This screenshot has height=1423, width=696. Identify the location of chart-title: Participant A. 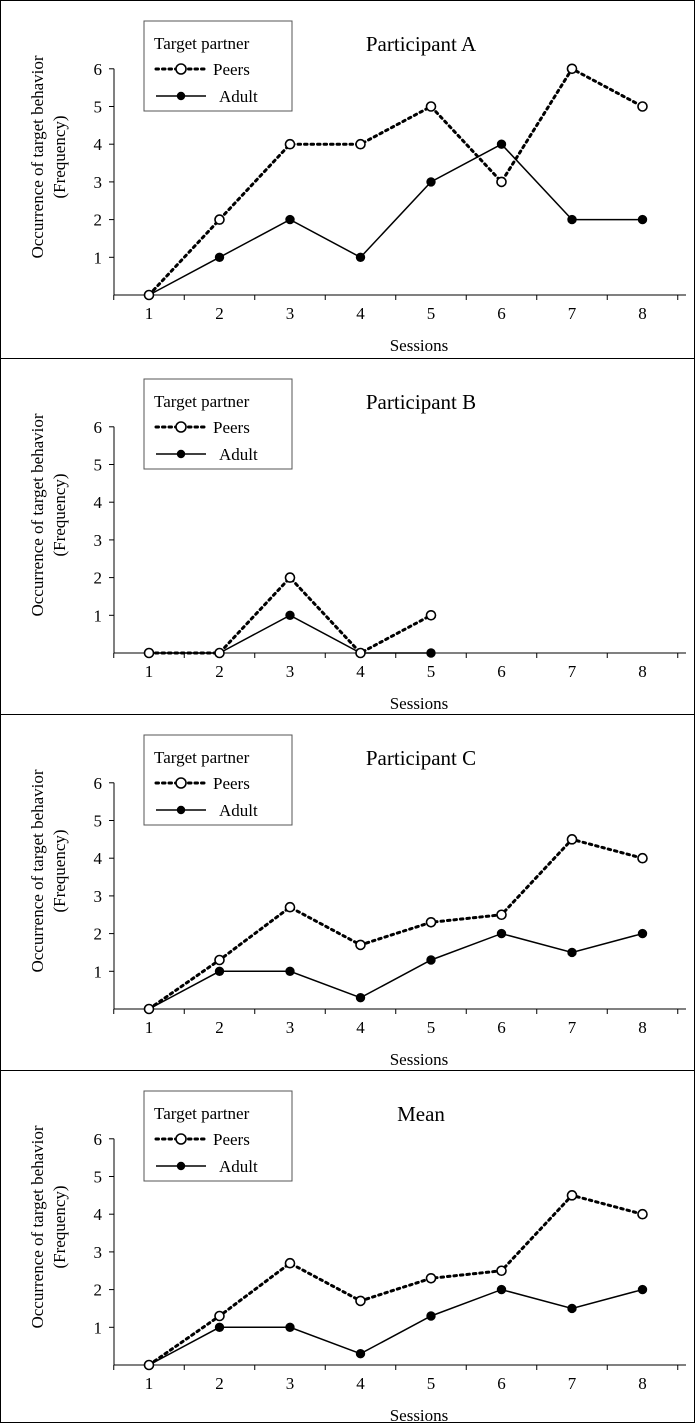
(421, 44).